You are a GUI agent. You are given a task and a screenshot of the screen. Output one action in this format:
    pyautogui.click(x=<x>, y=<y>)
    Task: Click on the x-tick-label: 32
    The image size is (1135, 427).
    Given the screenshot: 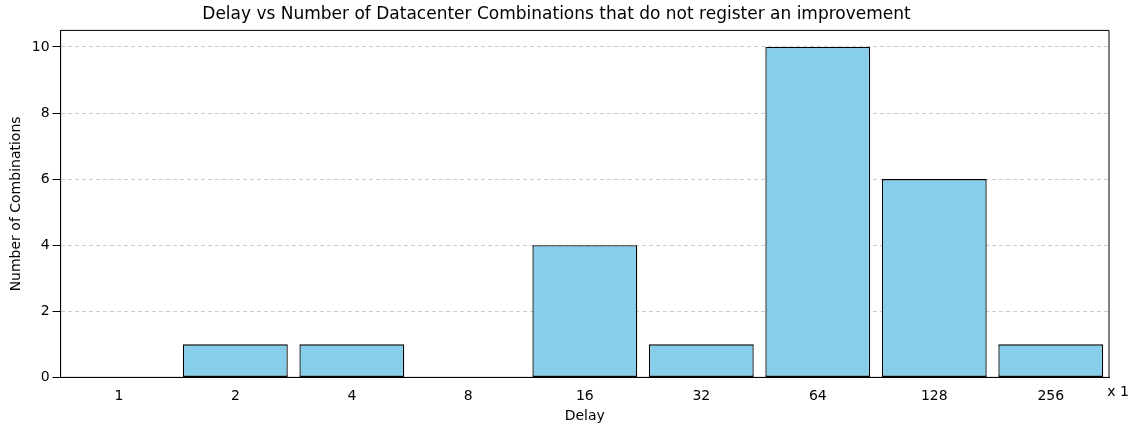 What is the action you would take?
    pyautogui.click(x=701, y=395)
    